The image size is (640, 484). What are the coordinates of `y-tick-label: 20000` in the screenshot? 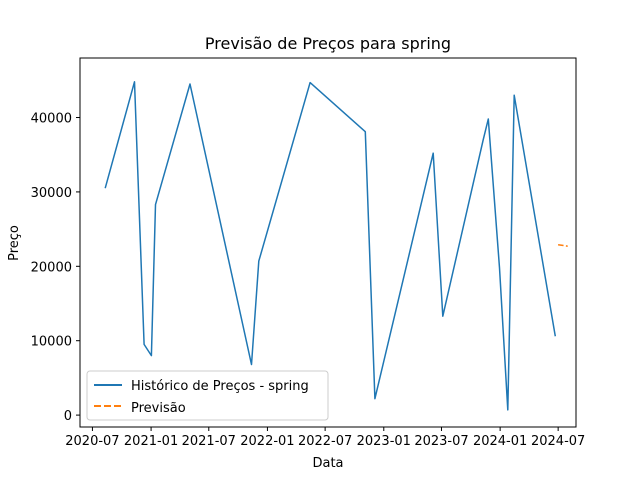 It's located at (51, 267).